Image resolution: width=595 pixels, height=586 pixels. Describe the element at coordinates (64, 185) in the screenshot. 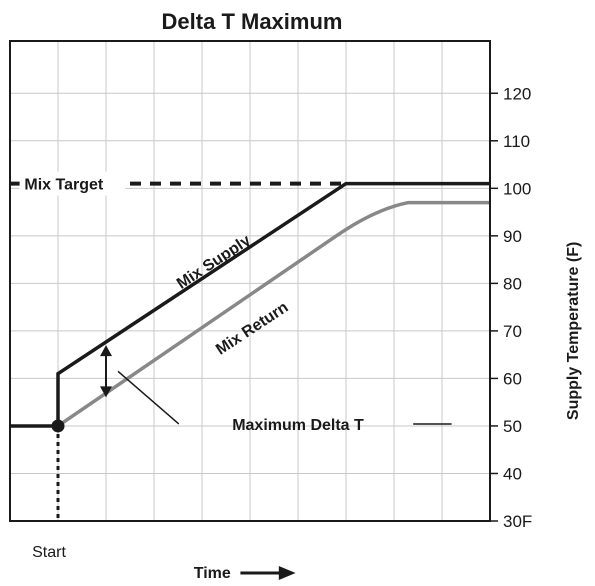

I see `series-label-mix-target: Mix Target` at that location.